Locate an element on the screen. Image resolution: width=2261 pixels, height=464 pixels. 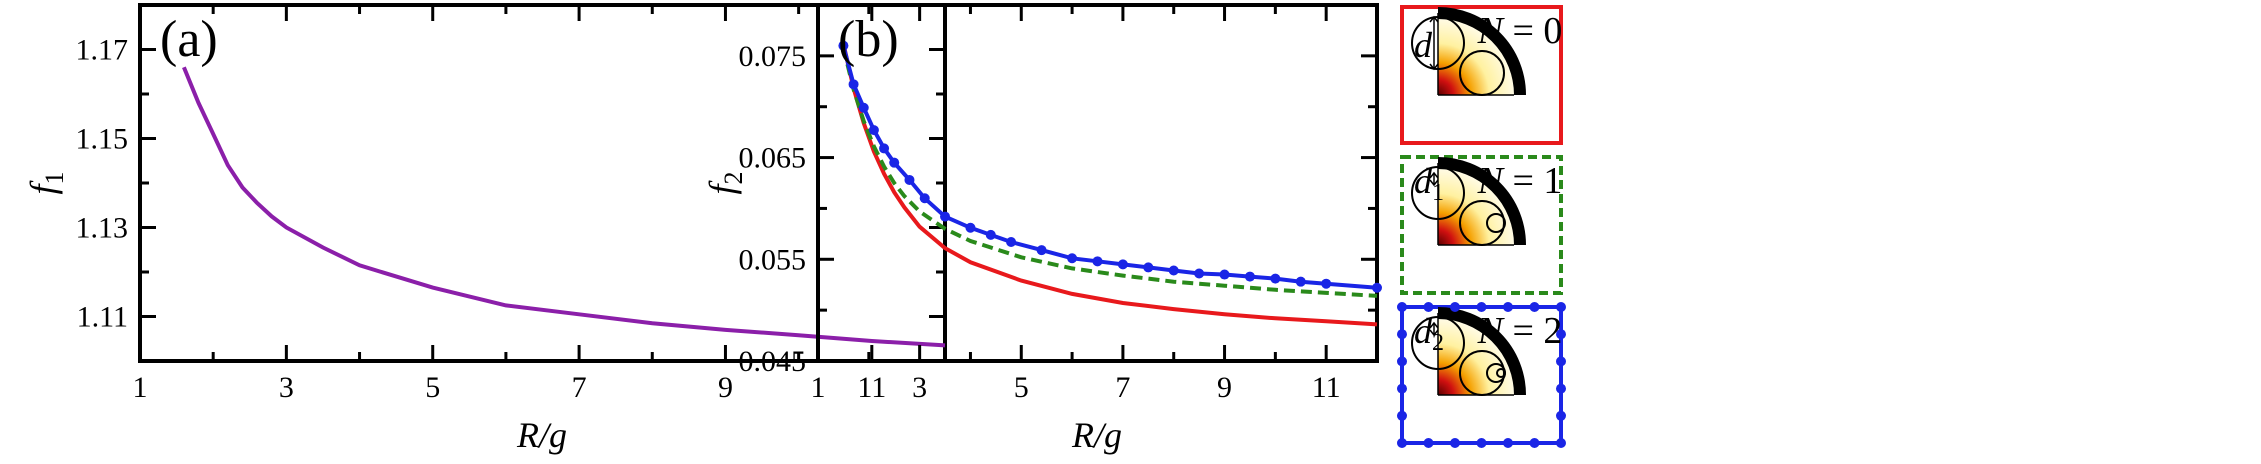
svg-text: f1 is located at coordinates (46, 182).